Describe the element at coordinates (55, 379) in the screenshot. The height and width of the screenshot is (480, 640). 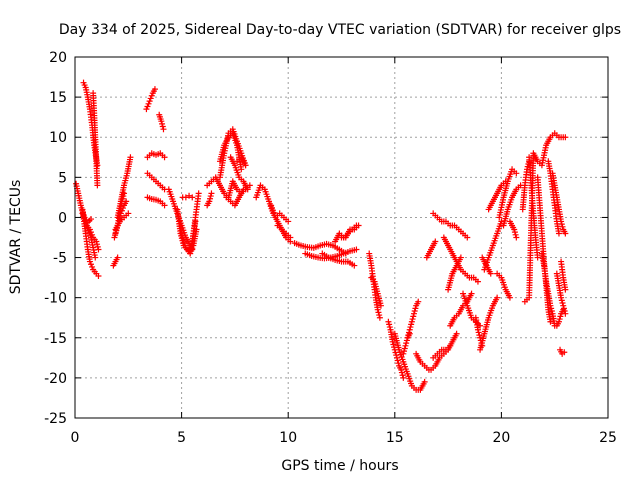
I see `y-tick-label: -20` at that location.